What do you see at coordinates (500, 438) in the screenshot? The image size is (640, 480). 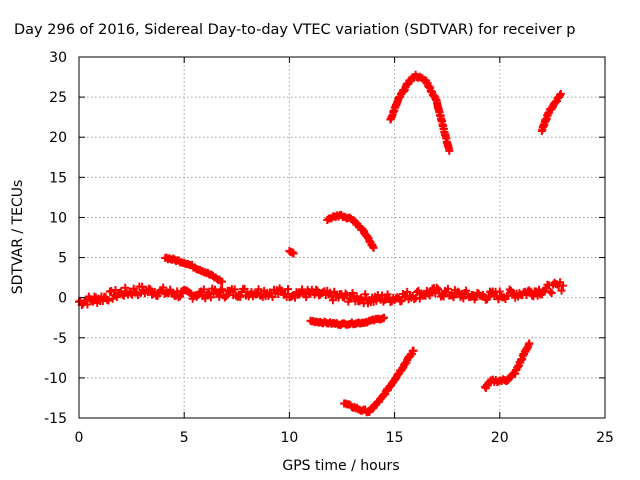 I see `x-tick-label: 20` at bounding box center [500, 438].